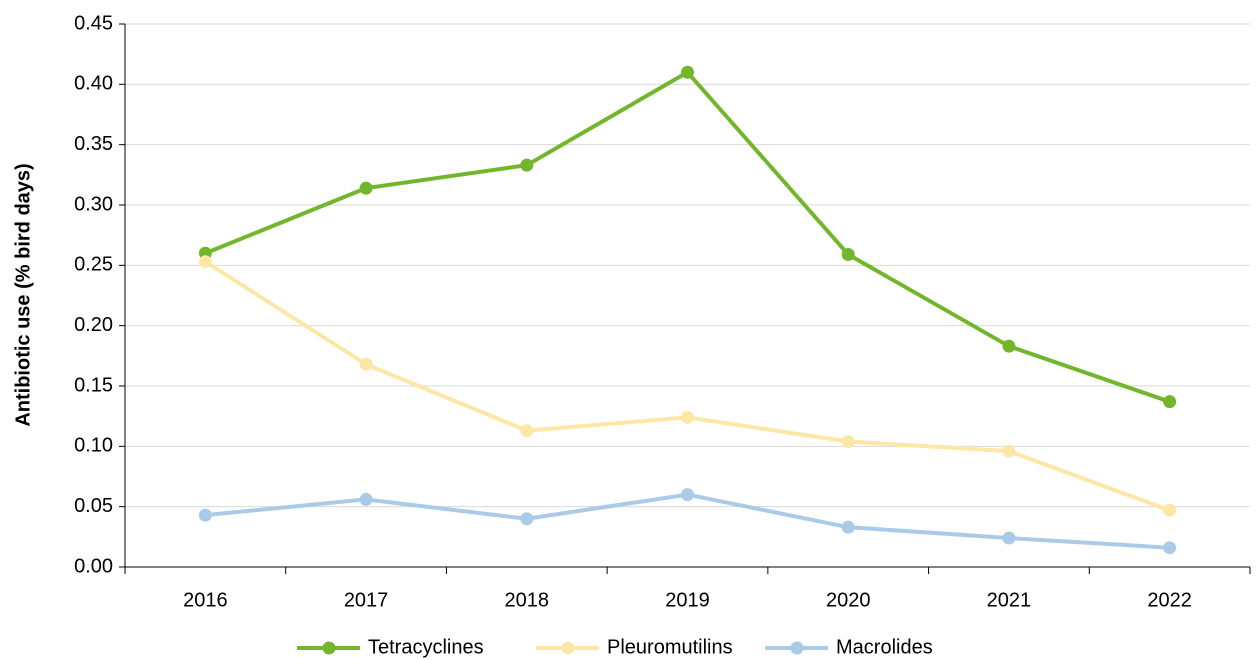 The width and height of the screenshot is (1256, 660). Describe the element at coordinates (23, 294) in the screenshot. I see `y-axis-label: Antibiotic use (% bird days)` at that location.